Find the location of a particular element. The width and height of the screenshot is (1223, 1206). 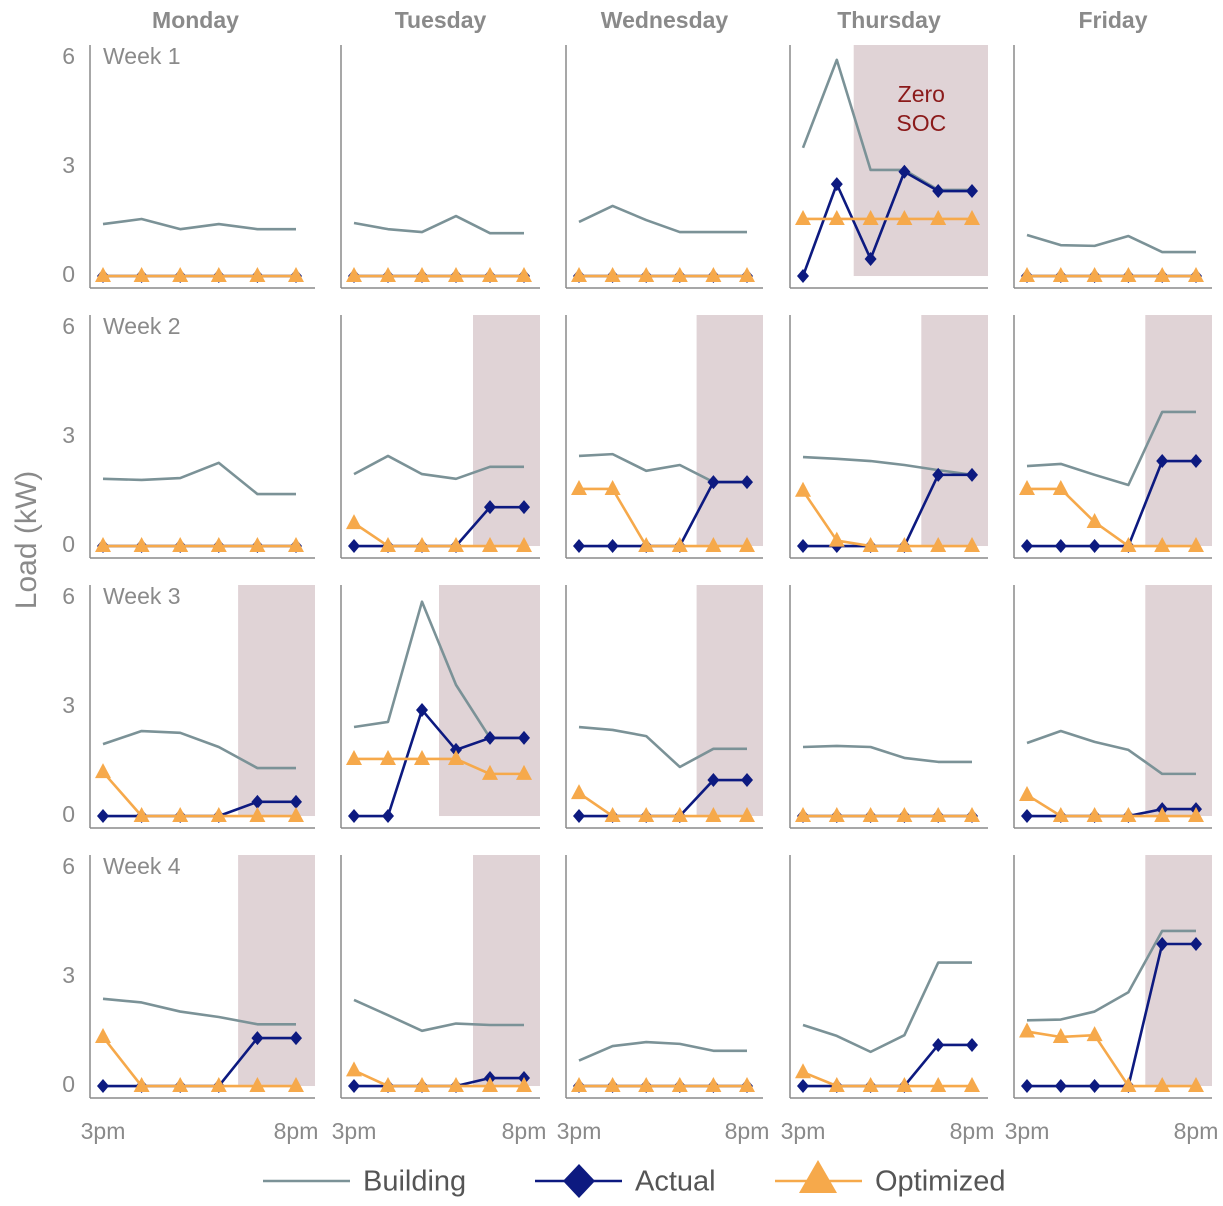

legend-marker is located at coordinates (818, 1176).